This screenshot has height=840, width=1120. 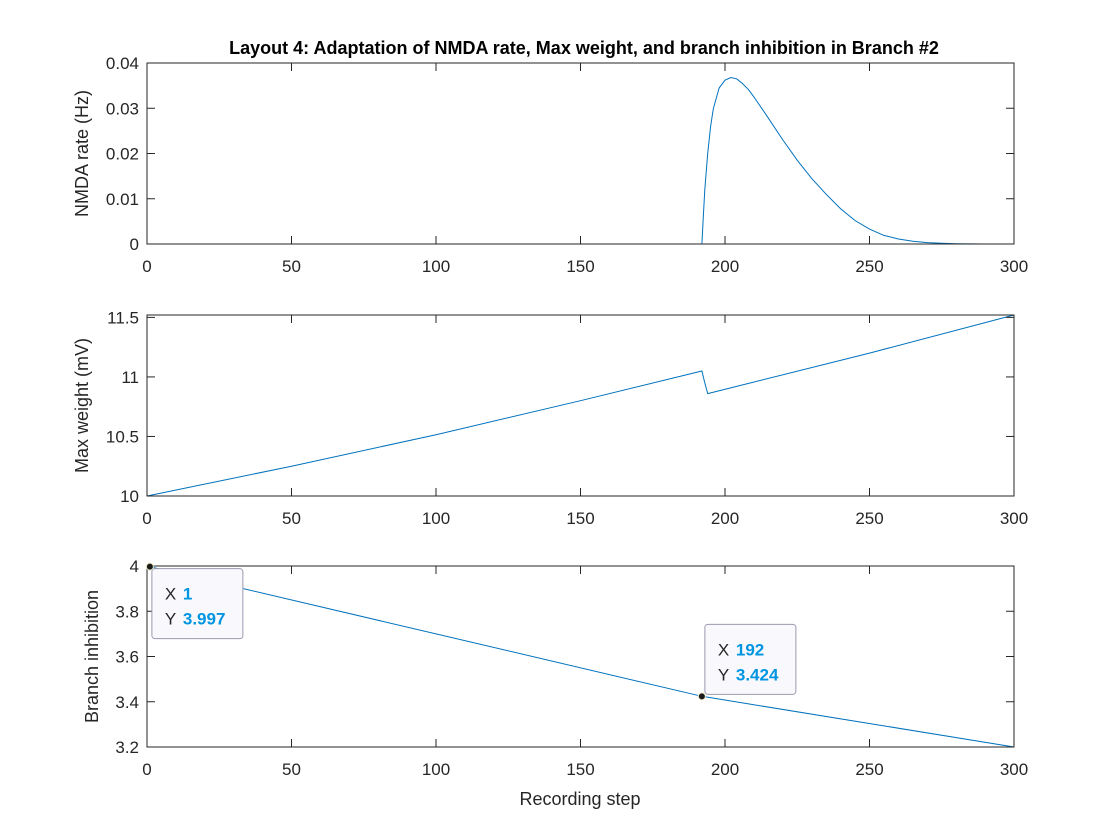 I want to click on y-tick-label: 3.4, so click(x=127, y=702).